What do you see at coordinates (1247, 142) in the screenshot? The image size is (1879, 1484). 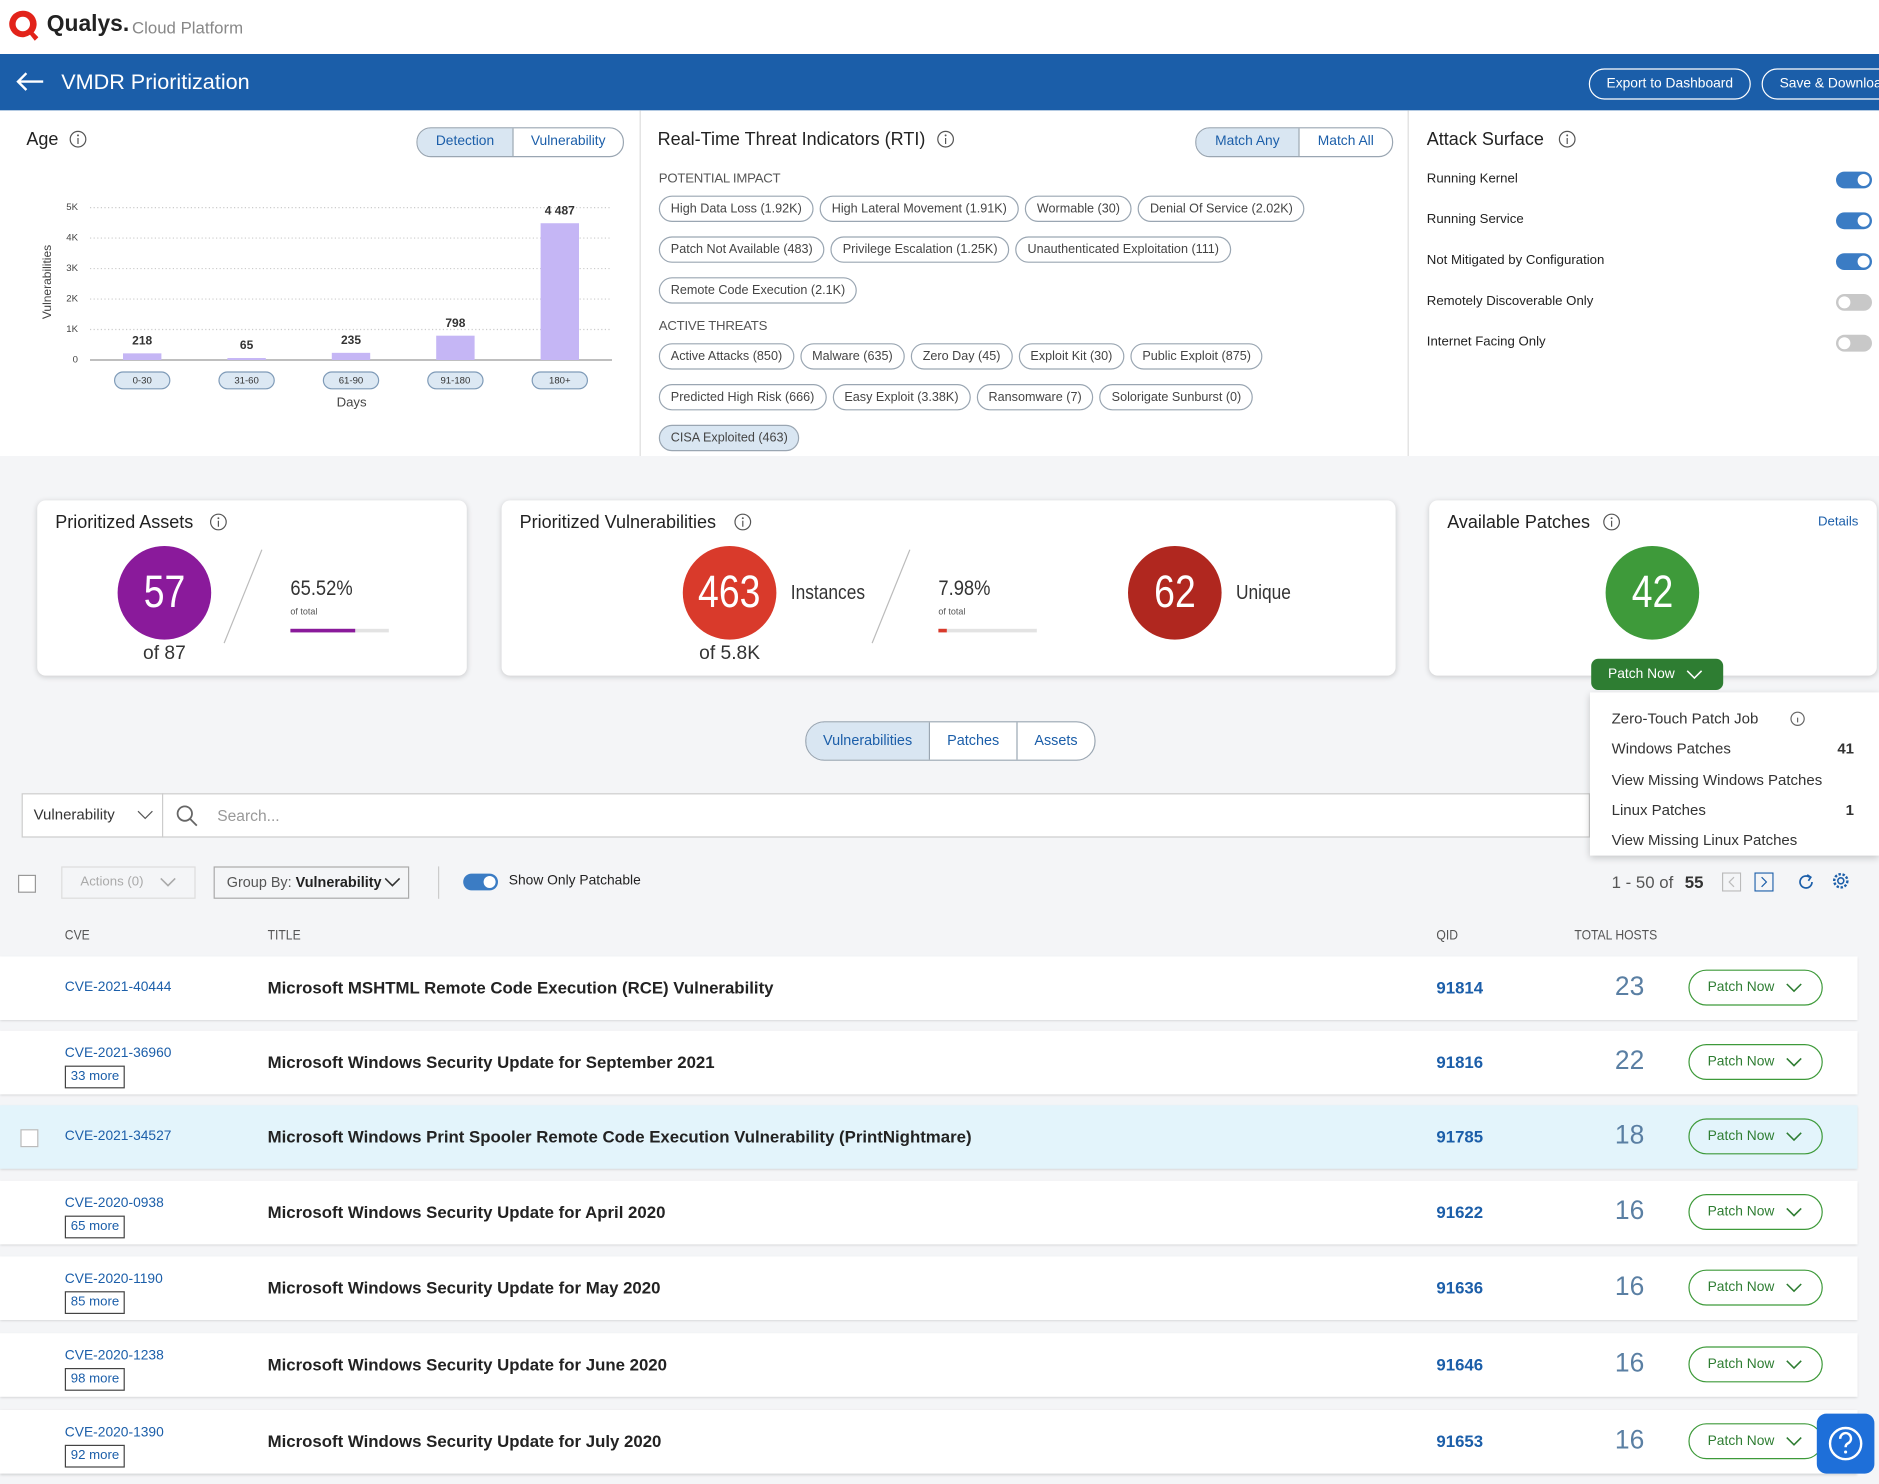 I see `toggle-option: Match Any` at bounding box center [1247, 142].